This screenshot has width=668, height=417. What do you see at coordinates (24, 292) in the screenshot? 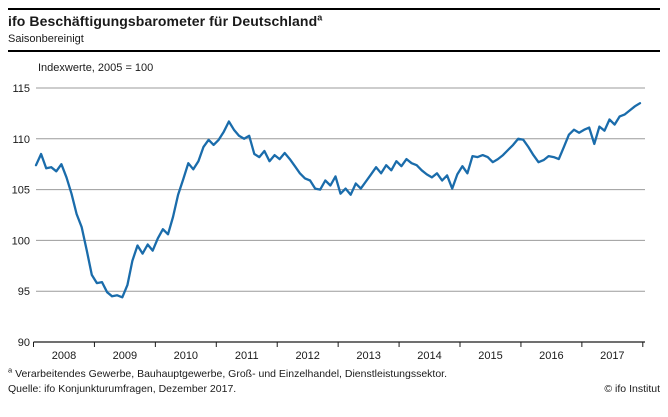
I see `y-tick-label-95: 95` at bounding box center [24, 292].